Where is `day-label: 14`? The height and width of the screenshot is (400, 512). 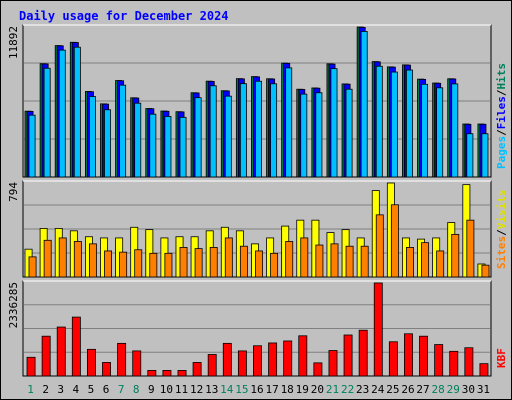
day-label: 14 is located at coordinates (227, 389).